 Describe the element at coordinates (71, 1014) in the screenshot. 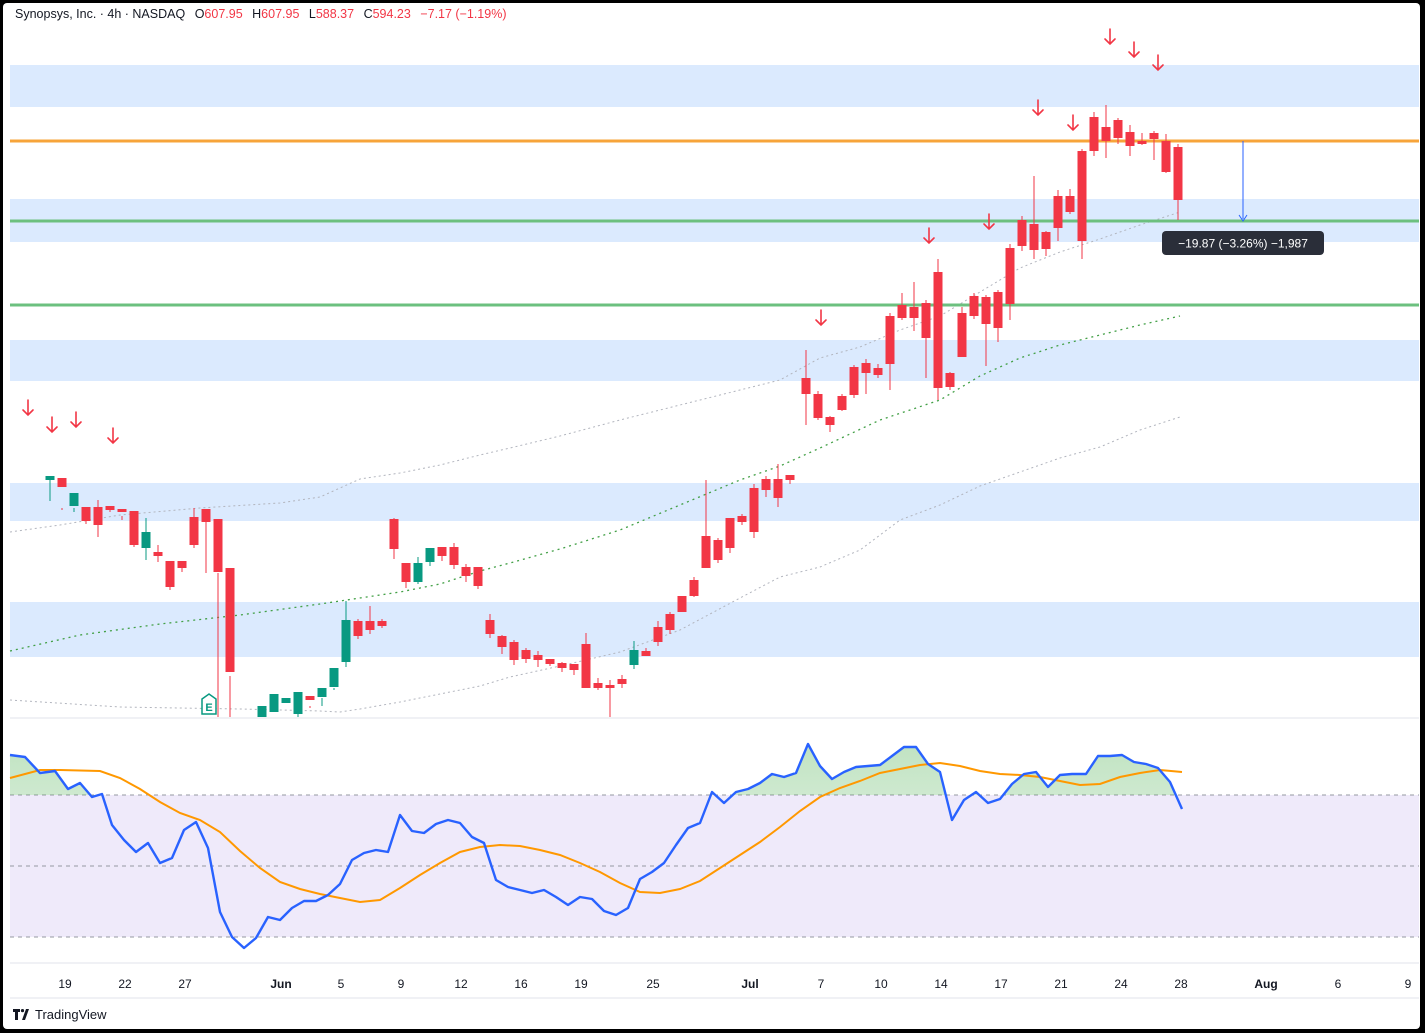

I see `brand-label: TradingView` at that location.